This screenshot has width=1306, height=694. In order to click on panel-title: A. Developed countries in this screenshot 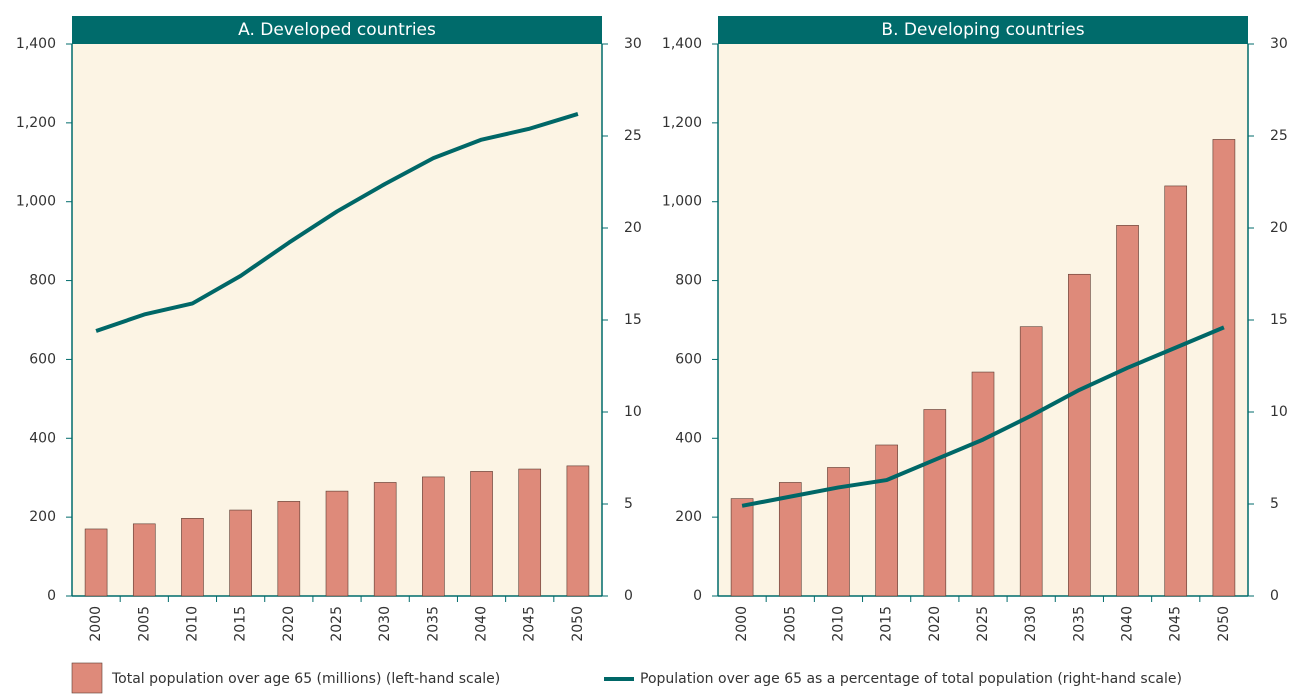, I will do `click(337, 30)`.